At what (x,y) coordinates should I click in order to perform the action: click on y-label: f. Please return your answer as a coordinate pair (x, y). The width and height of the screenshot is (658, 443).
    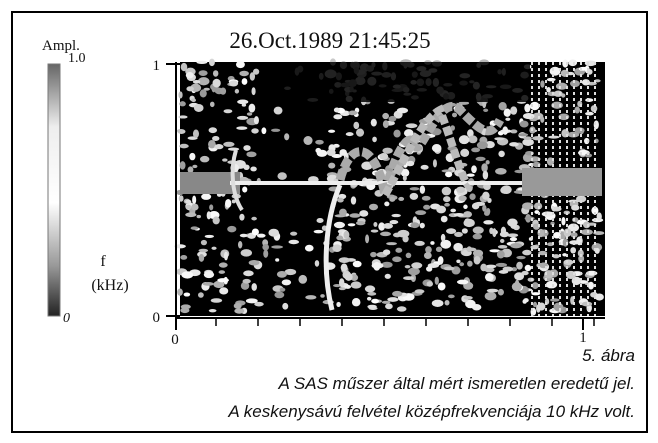
    Looking at the image, I should click on (103, 261).